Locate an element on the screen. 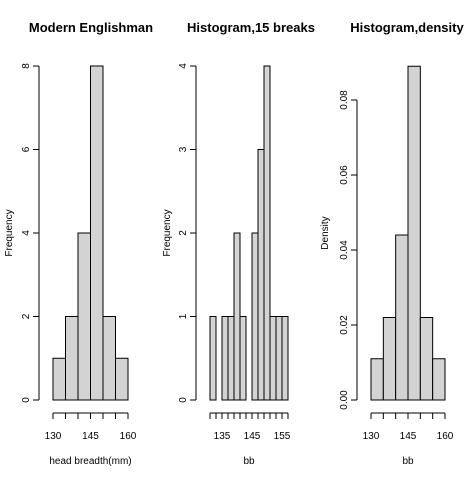 This screenshot has width=475, height=479. y-tick-label: 6 is located at coordinates (26, 149).